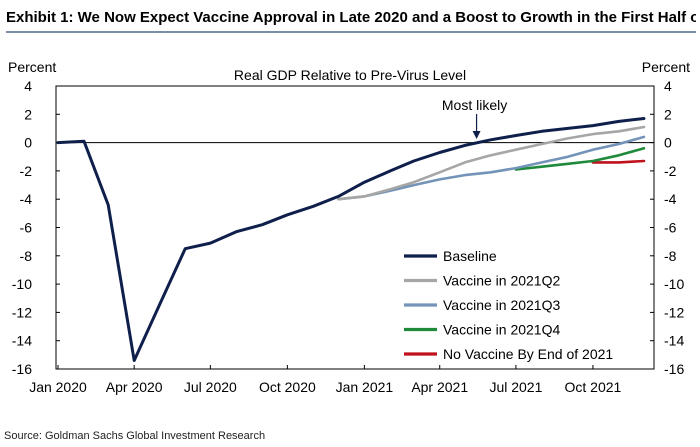 The image size is (700, 447). I want to click on x-tick-label: Apr 2020, so click(134, 387).